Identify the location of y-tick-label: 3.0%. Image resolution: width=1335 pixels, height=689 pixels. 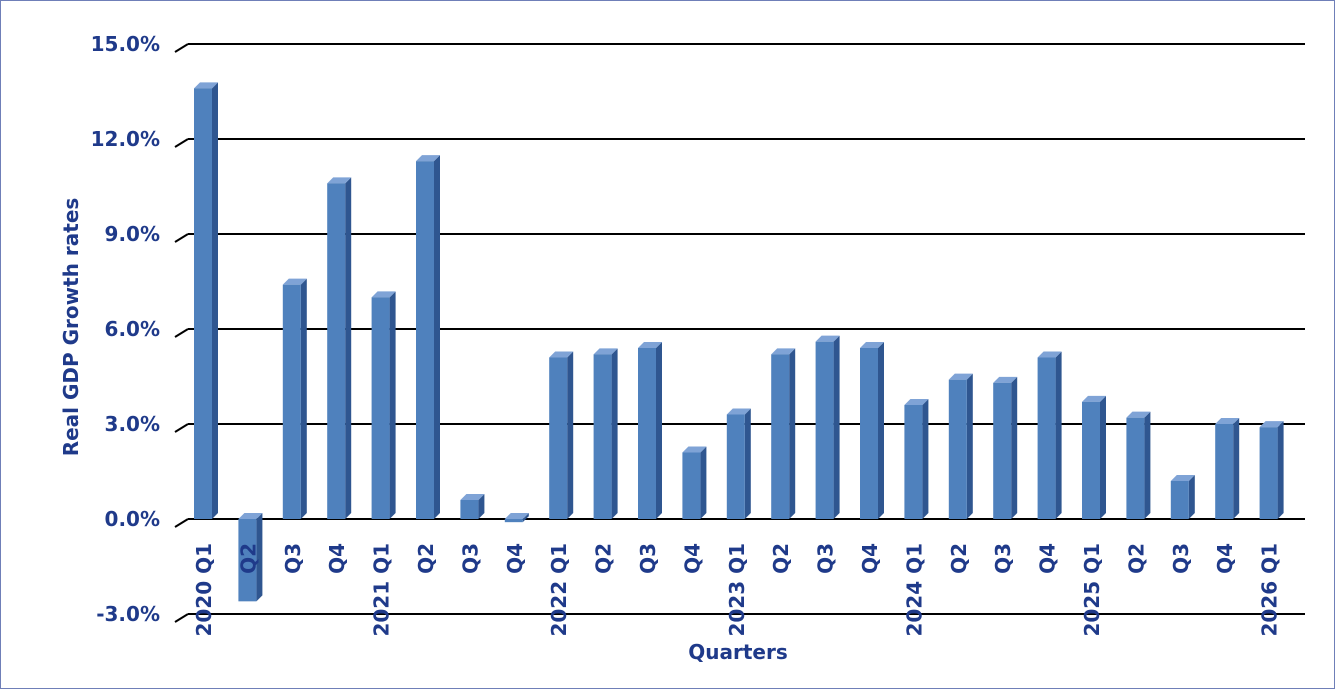
(132, 424).